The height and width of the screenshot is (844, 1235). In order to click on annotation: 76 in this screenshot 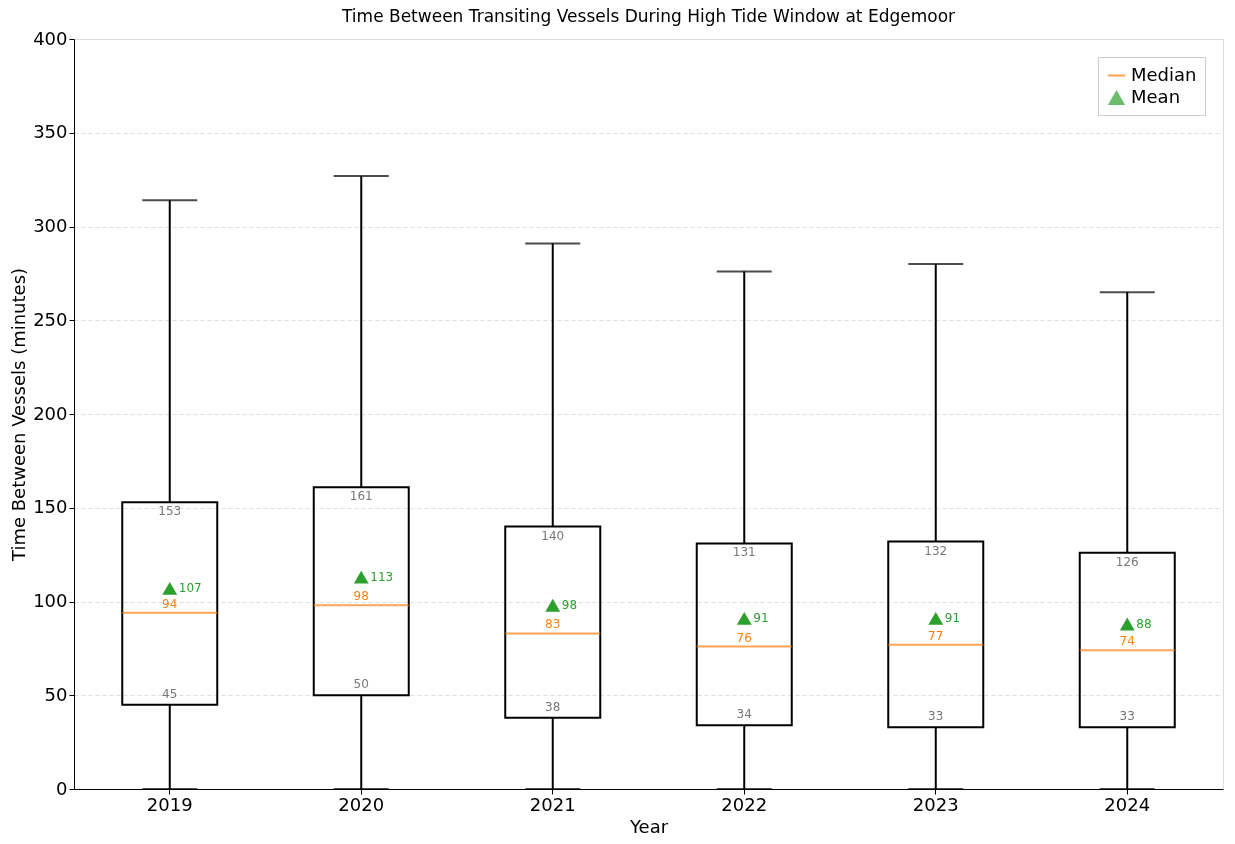, I will do `click(744, 637)`.